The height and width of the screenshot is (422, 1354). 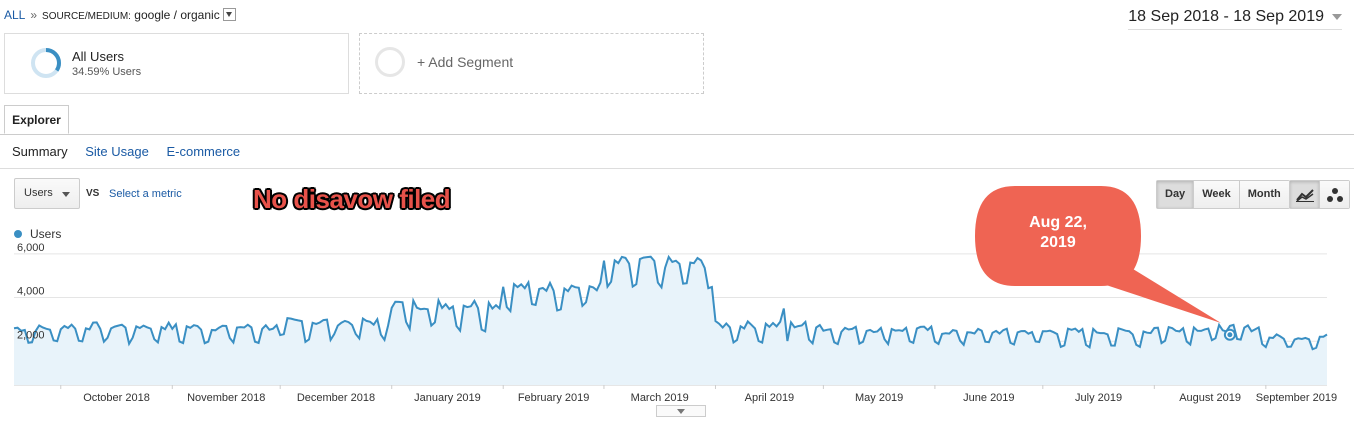 What do you see at coordinates (31, 335) in the screenshot?
I see `y-tick-label: 2,000` at bounding box center [31, 335].